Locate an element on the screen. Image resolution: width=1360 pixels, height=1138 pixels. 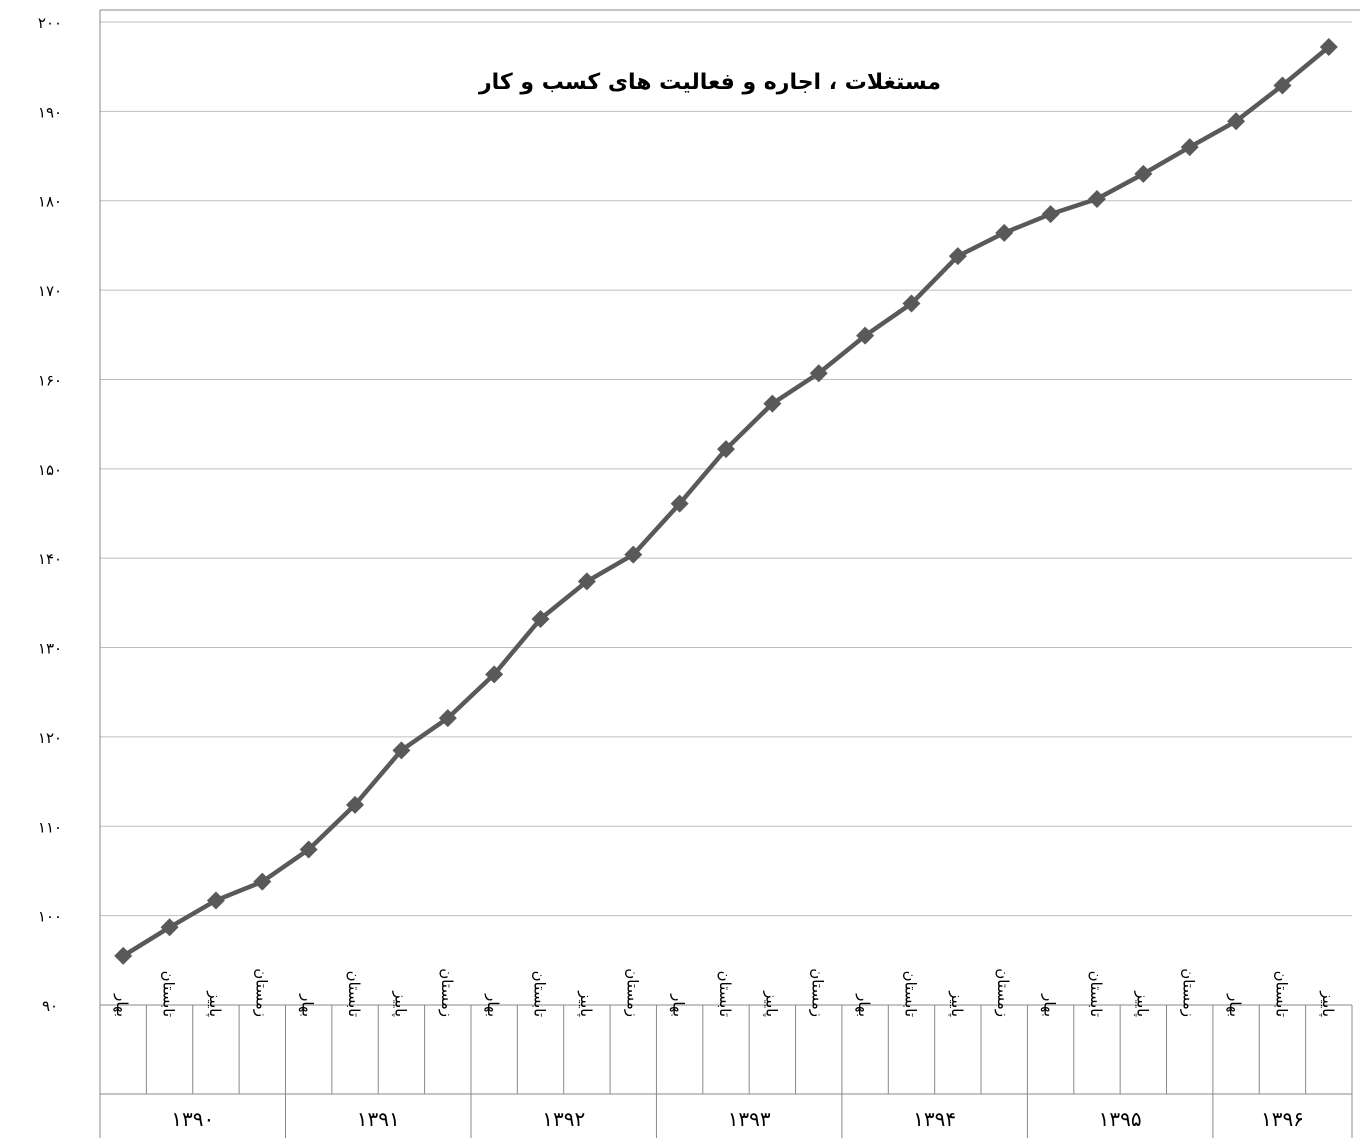
y-tick-label: ۱۵۰ is located at coordinates (50, 470).